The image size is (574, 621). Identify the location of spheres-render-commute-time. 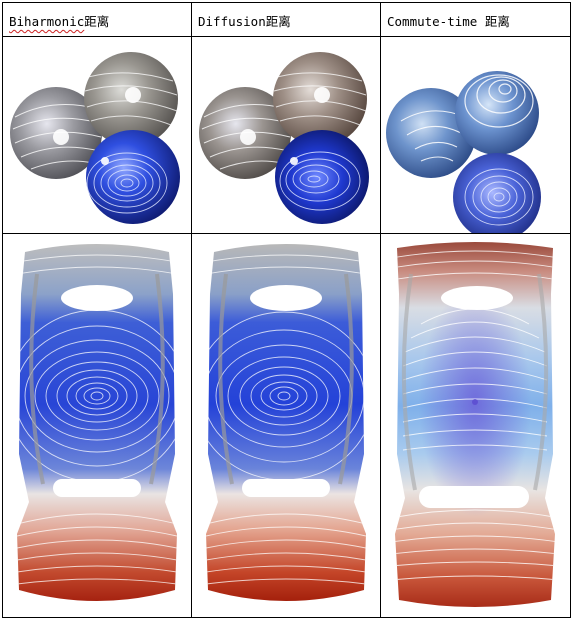
(463, 152).